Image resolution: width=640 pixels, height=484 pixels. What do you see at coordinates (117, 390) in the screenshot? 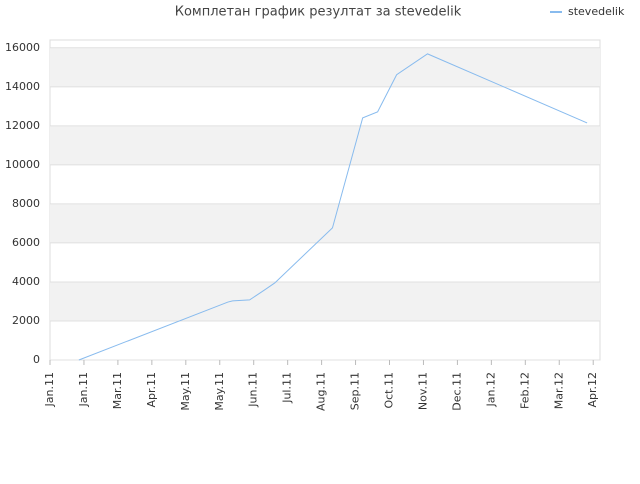
I see `x-tick-label: Mar.11` at bounding box center [117, 390].